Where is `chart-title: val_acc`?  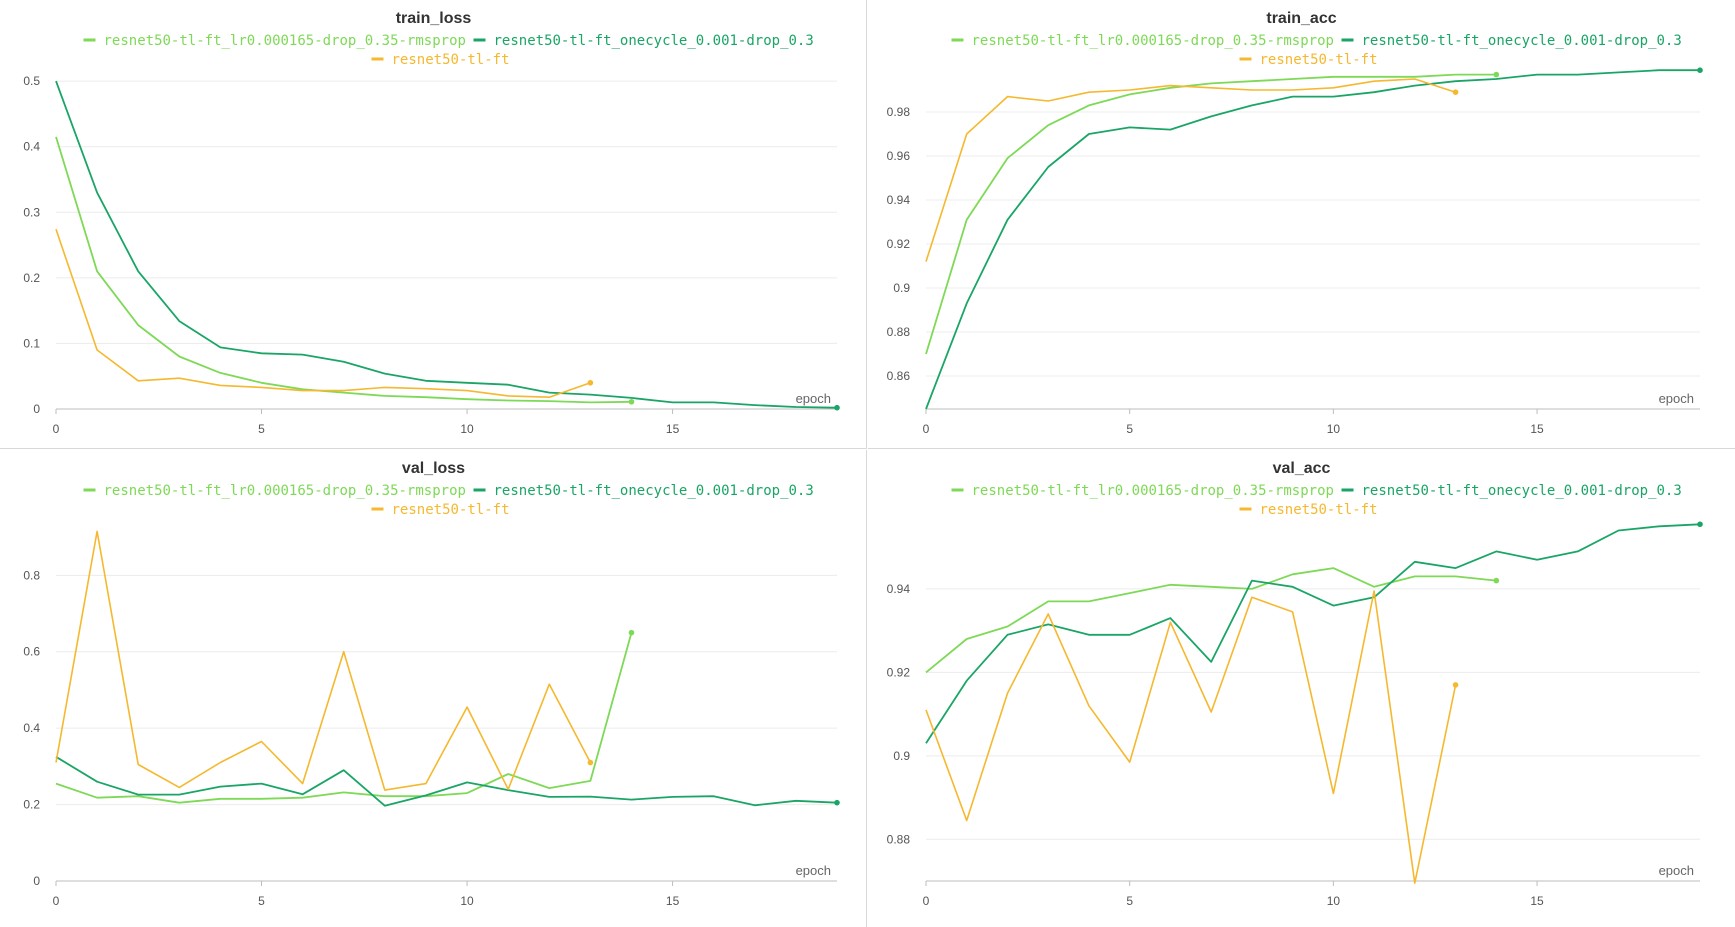
chart-title: val_acc is located at coordinates (1302, 468).